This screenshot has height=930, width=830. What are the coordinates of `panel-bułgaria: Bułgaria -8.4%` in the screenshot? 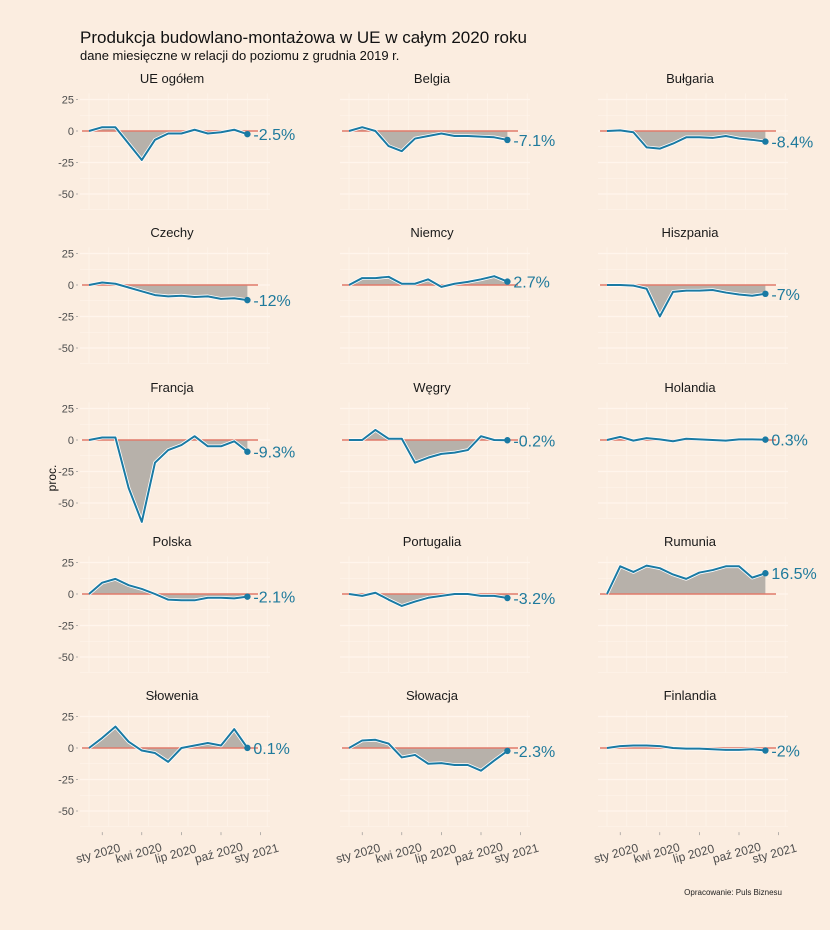 It's located at (705, 141).